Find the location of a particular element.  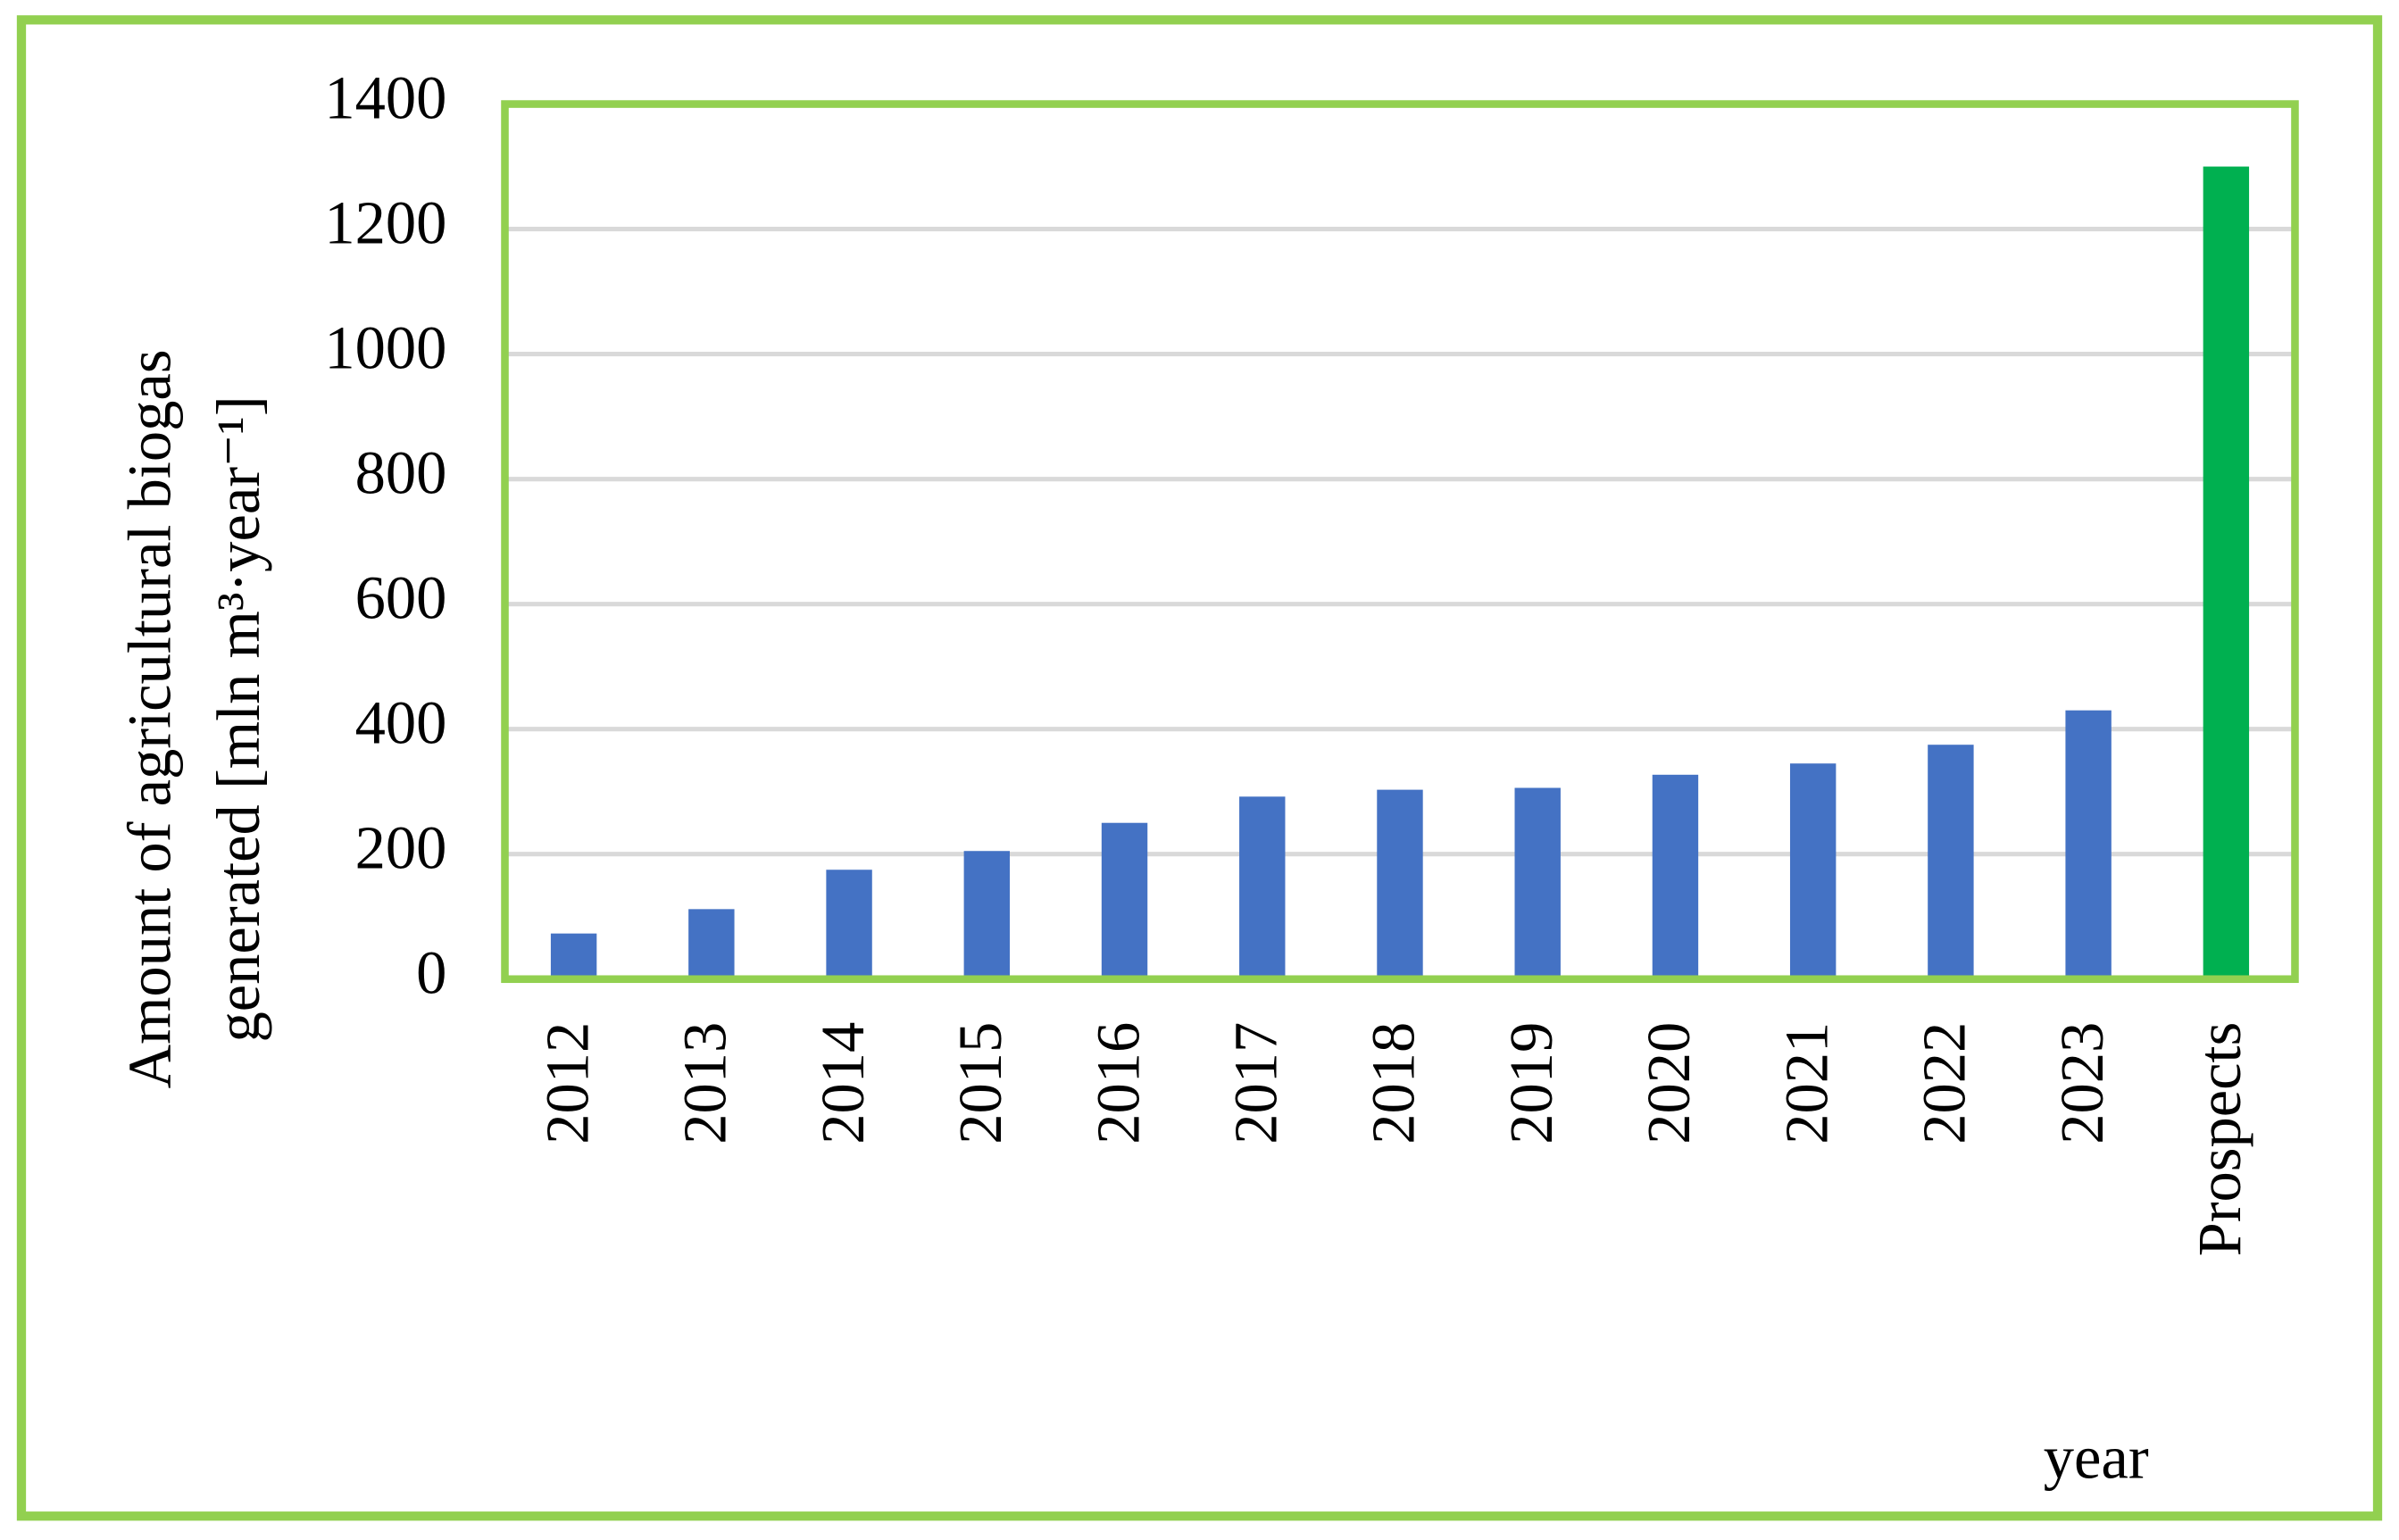

x-tick-label: 2016 is located at coordinates (1118, 1083).